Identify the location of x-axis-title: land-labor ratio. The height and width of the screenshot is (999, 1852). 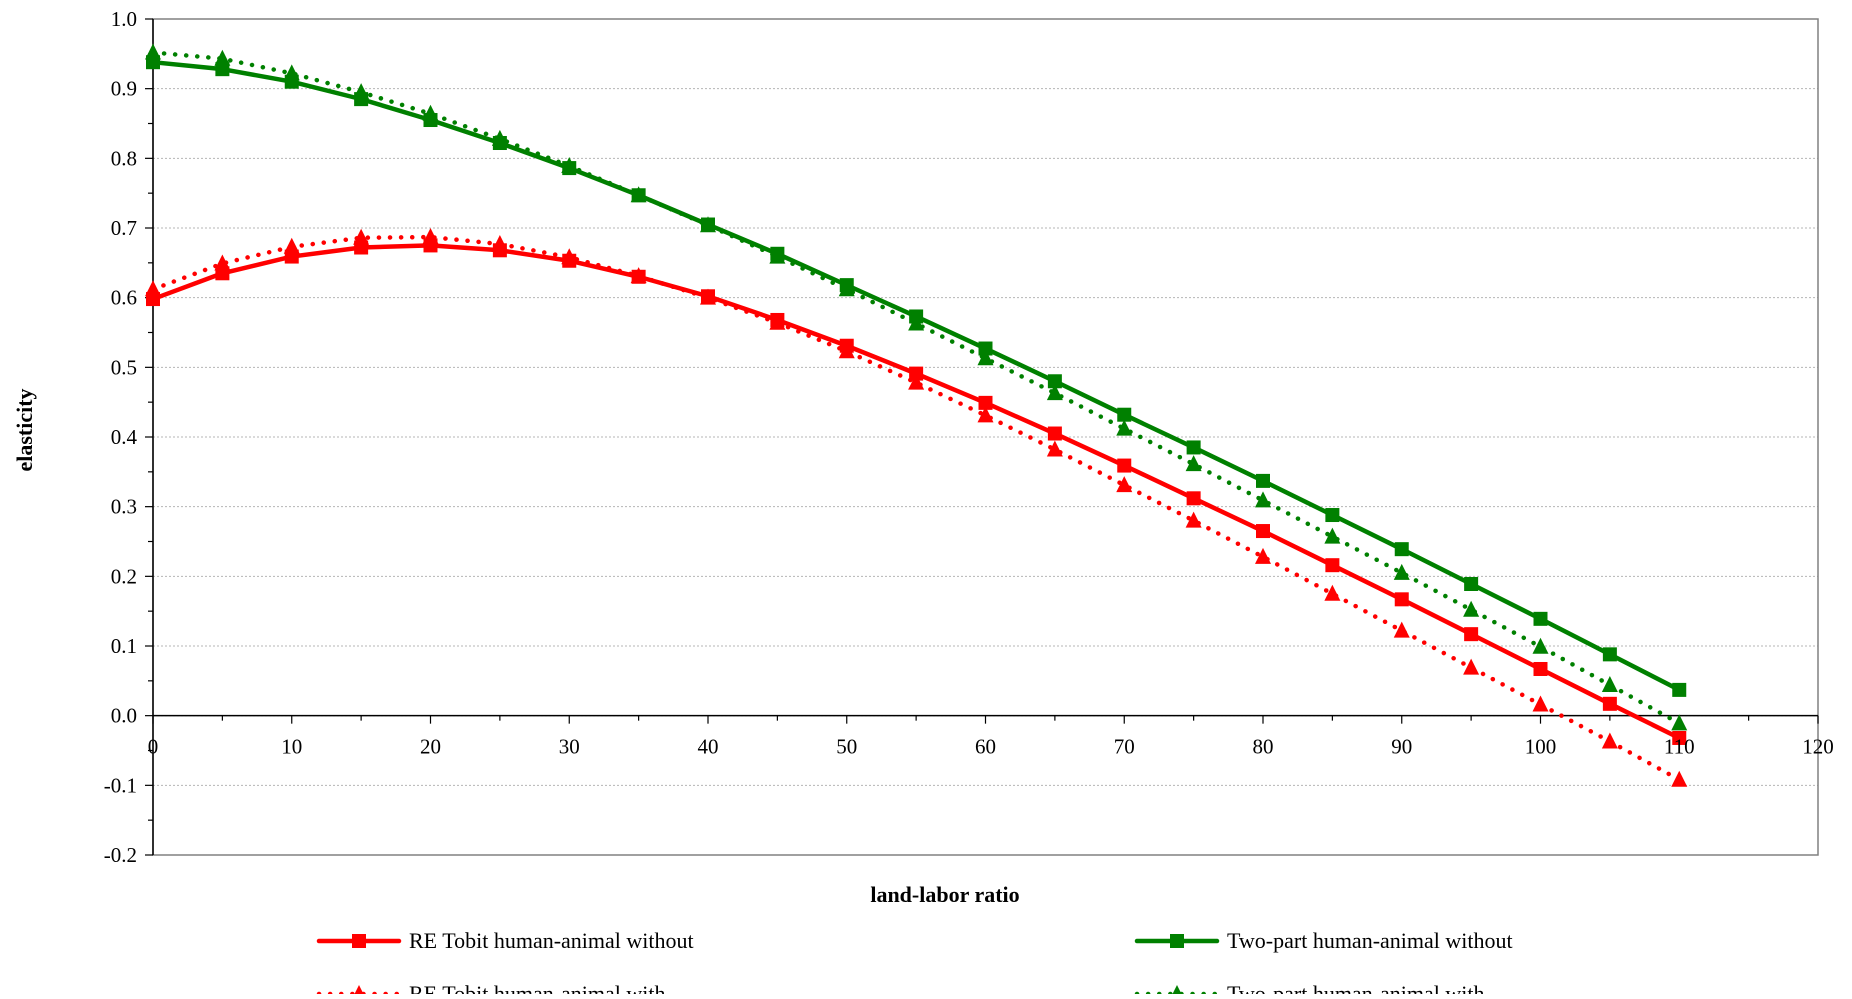
(944, 894).